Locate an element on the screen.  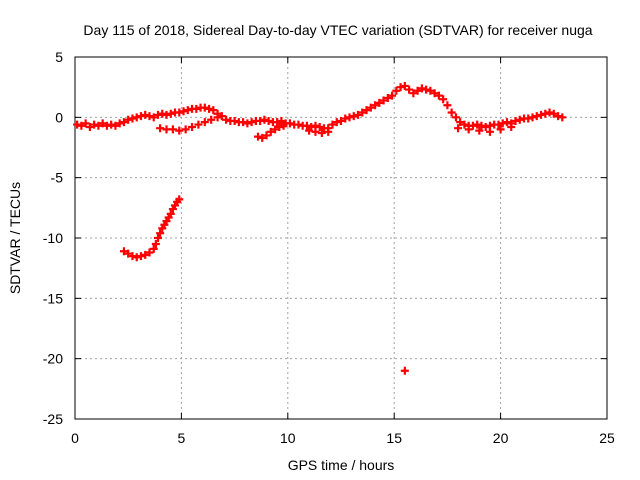
x-tick-label: 20 is located at coordinates (501, 438).